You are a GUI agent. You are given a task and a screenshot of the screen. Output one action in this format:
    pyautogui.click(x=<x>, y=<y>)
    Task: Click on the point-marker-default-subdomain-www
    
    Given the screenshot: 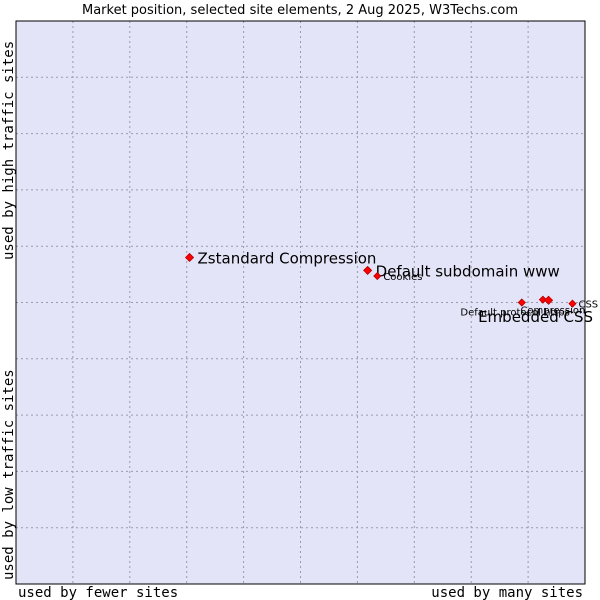 What is the action you would take?
    pyautogui.click(x=368, y=270)
    